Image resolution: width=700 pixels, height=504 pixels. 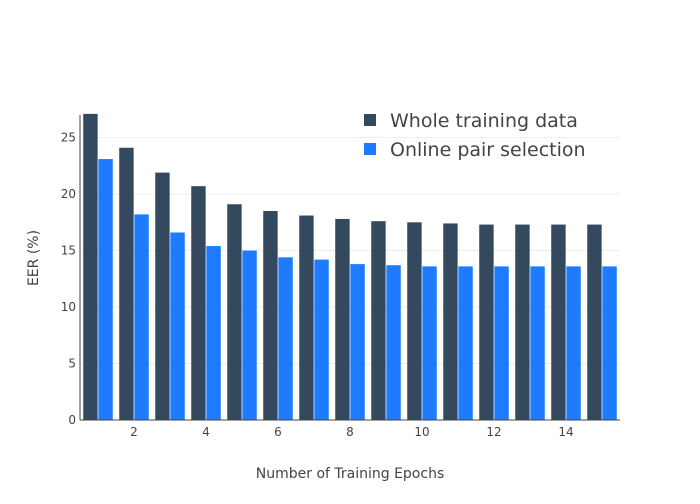 What do you see at coordinates (278, 432) in the screenshot?
I see `x-tick-label-6: 6` at bounding box center [278, 432].